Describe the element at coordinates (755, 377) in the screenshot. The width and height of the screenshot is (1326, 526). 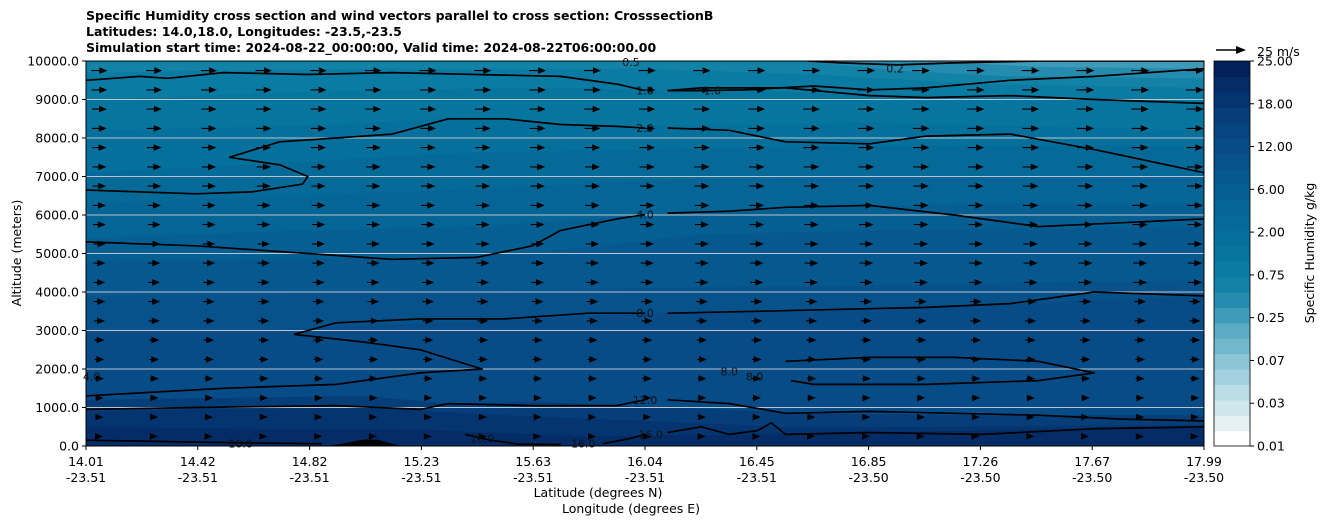
I see `contour-label-8: 8.0` at that location.